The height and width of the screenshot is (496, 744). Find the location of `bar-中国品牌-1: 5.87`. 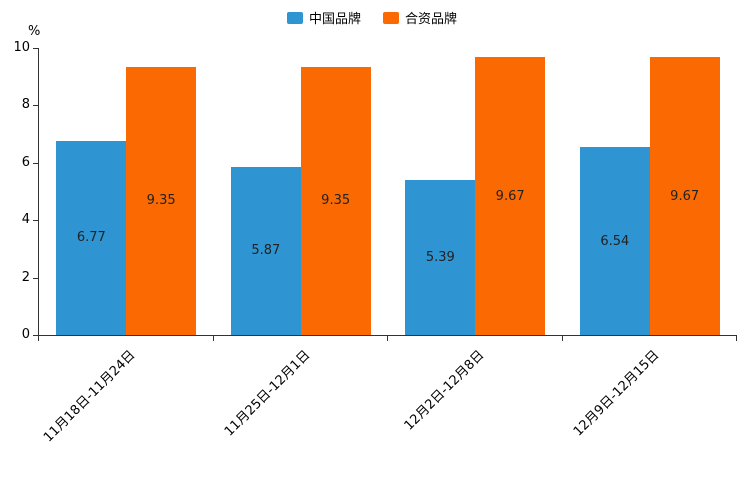

bar-中国品牌-1: 5.87 is located at coordinates (265, 250).